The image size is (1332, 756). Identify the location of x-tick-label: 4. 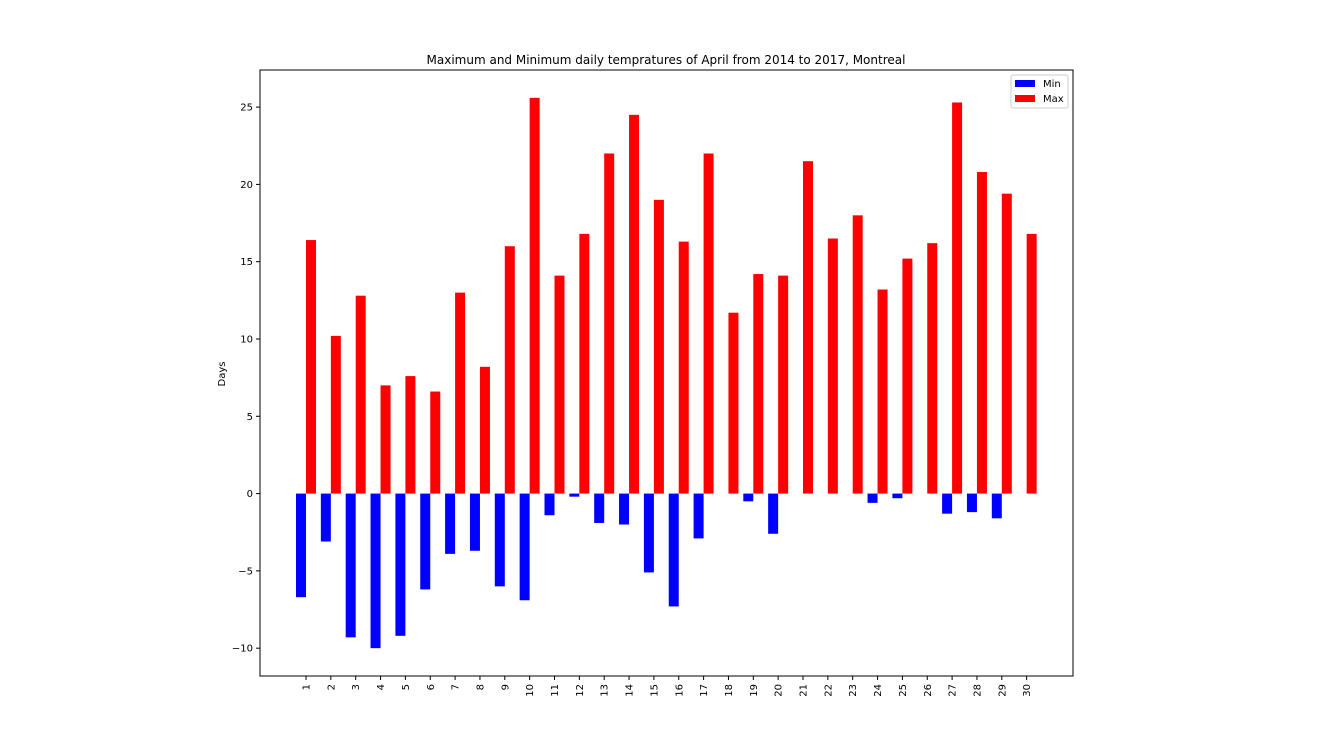
(381, 687).